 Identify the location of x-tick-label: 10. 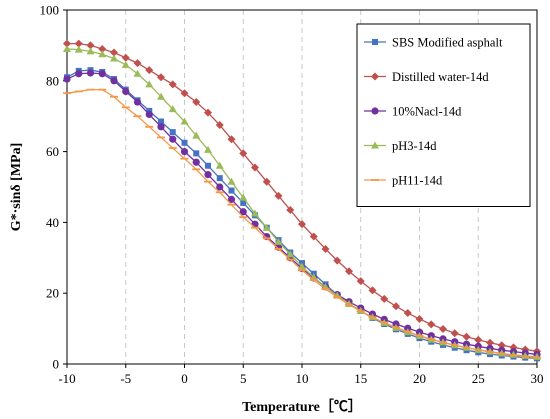
(302, 378).